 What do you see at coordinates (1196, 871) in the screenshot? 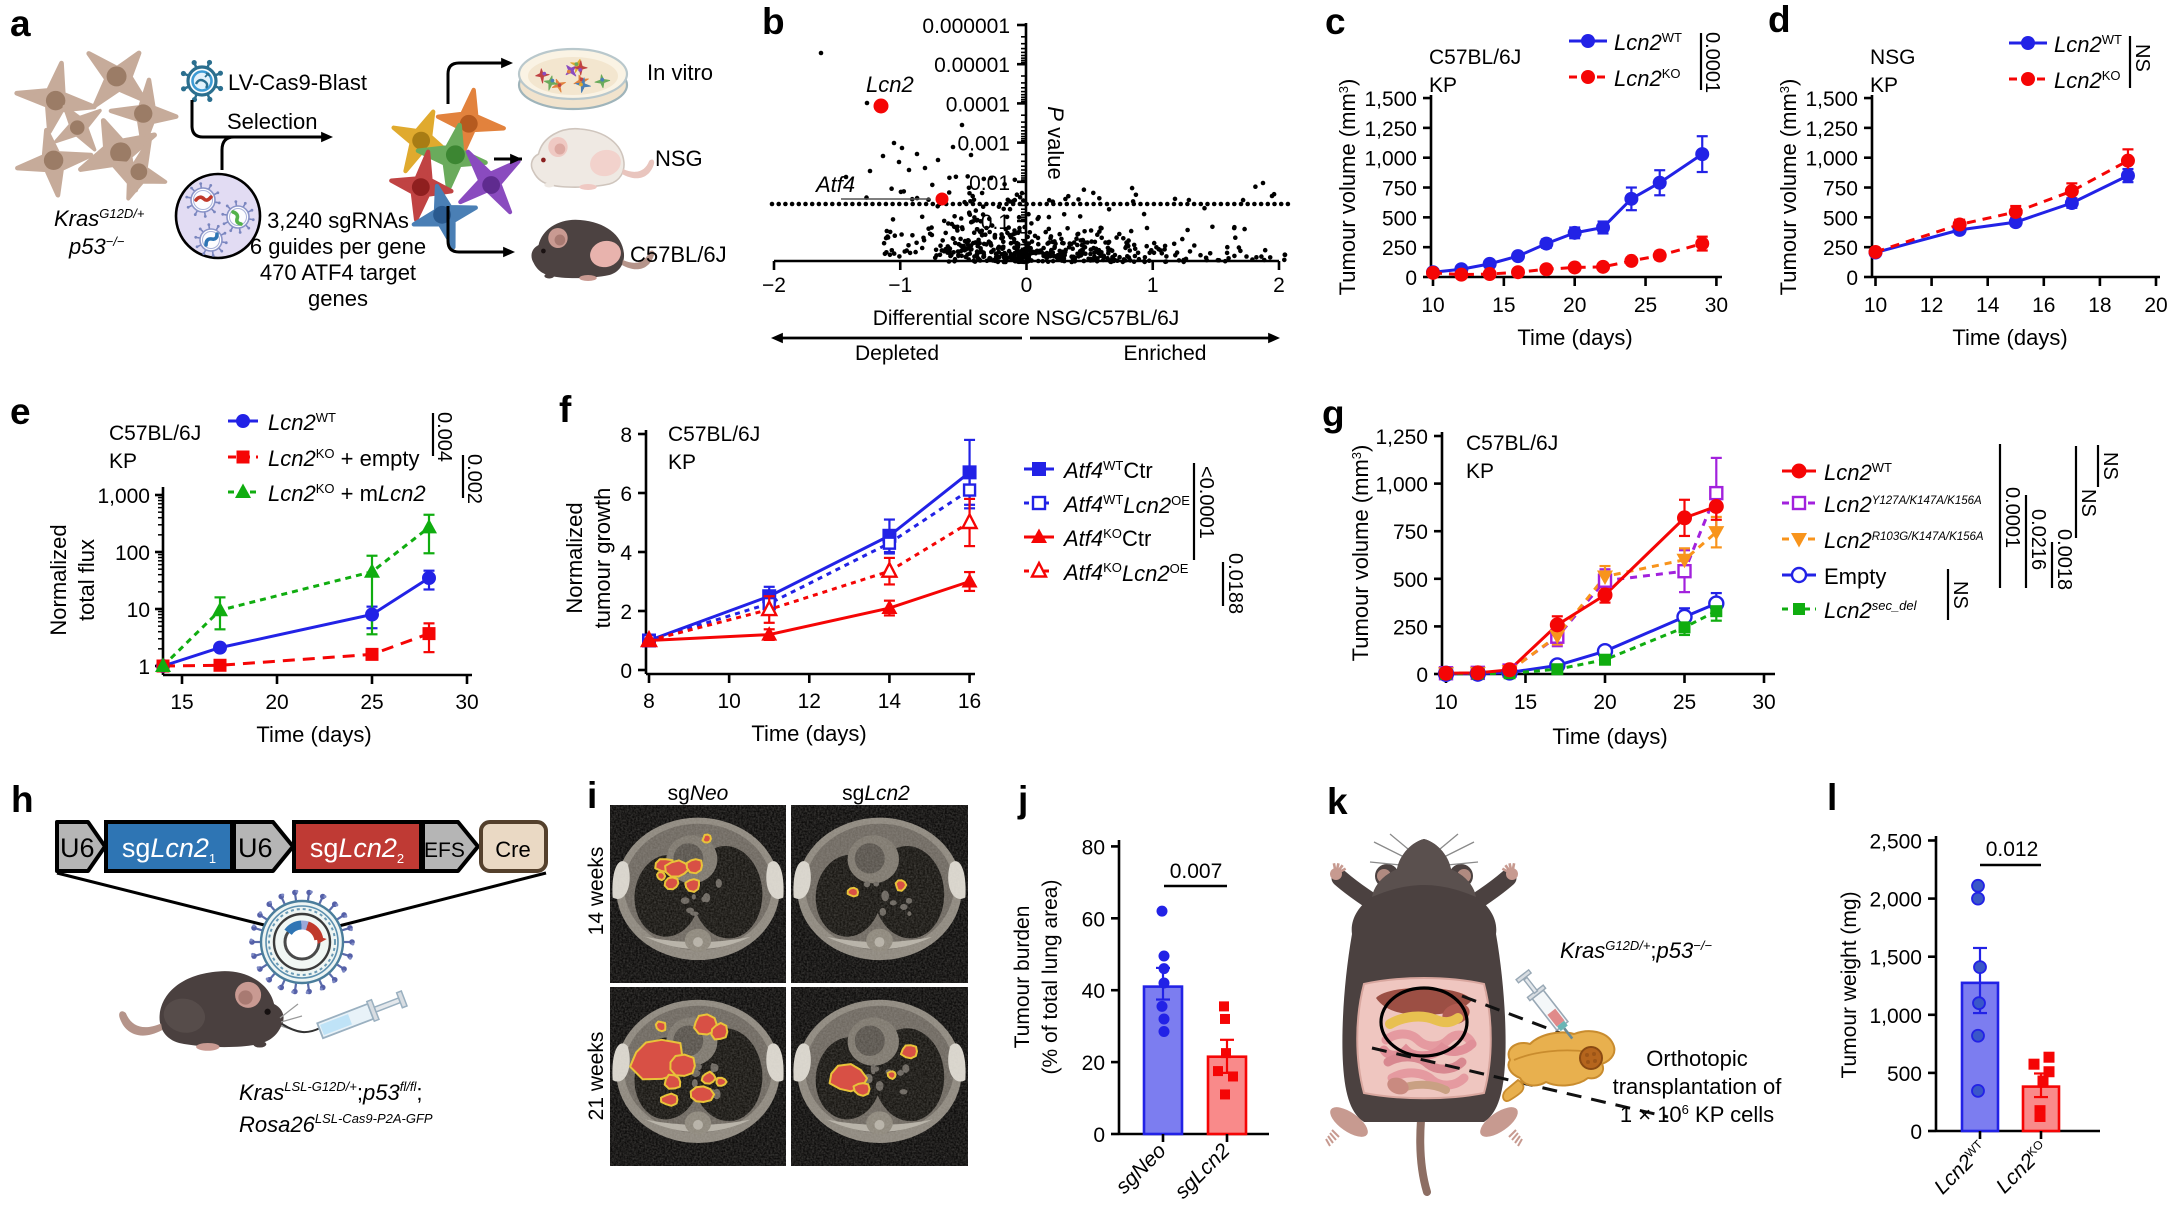
I see `svg-text: 0.007` at bounding box center [1196, 871].